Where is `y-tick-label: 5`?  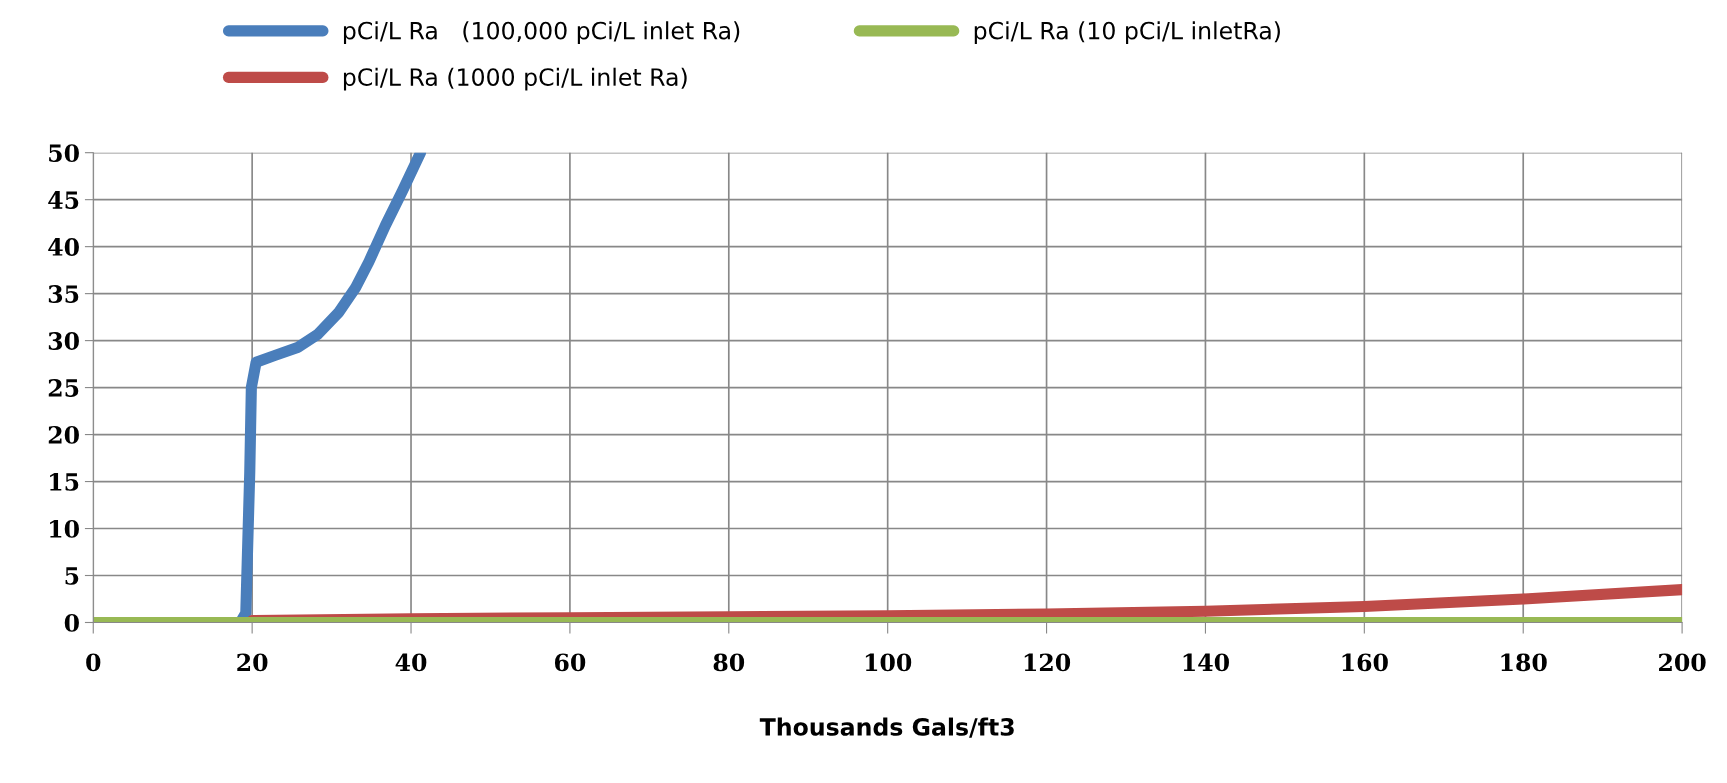 y-tick-label: 5 is located at coordinates (72, 576).